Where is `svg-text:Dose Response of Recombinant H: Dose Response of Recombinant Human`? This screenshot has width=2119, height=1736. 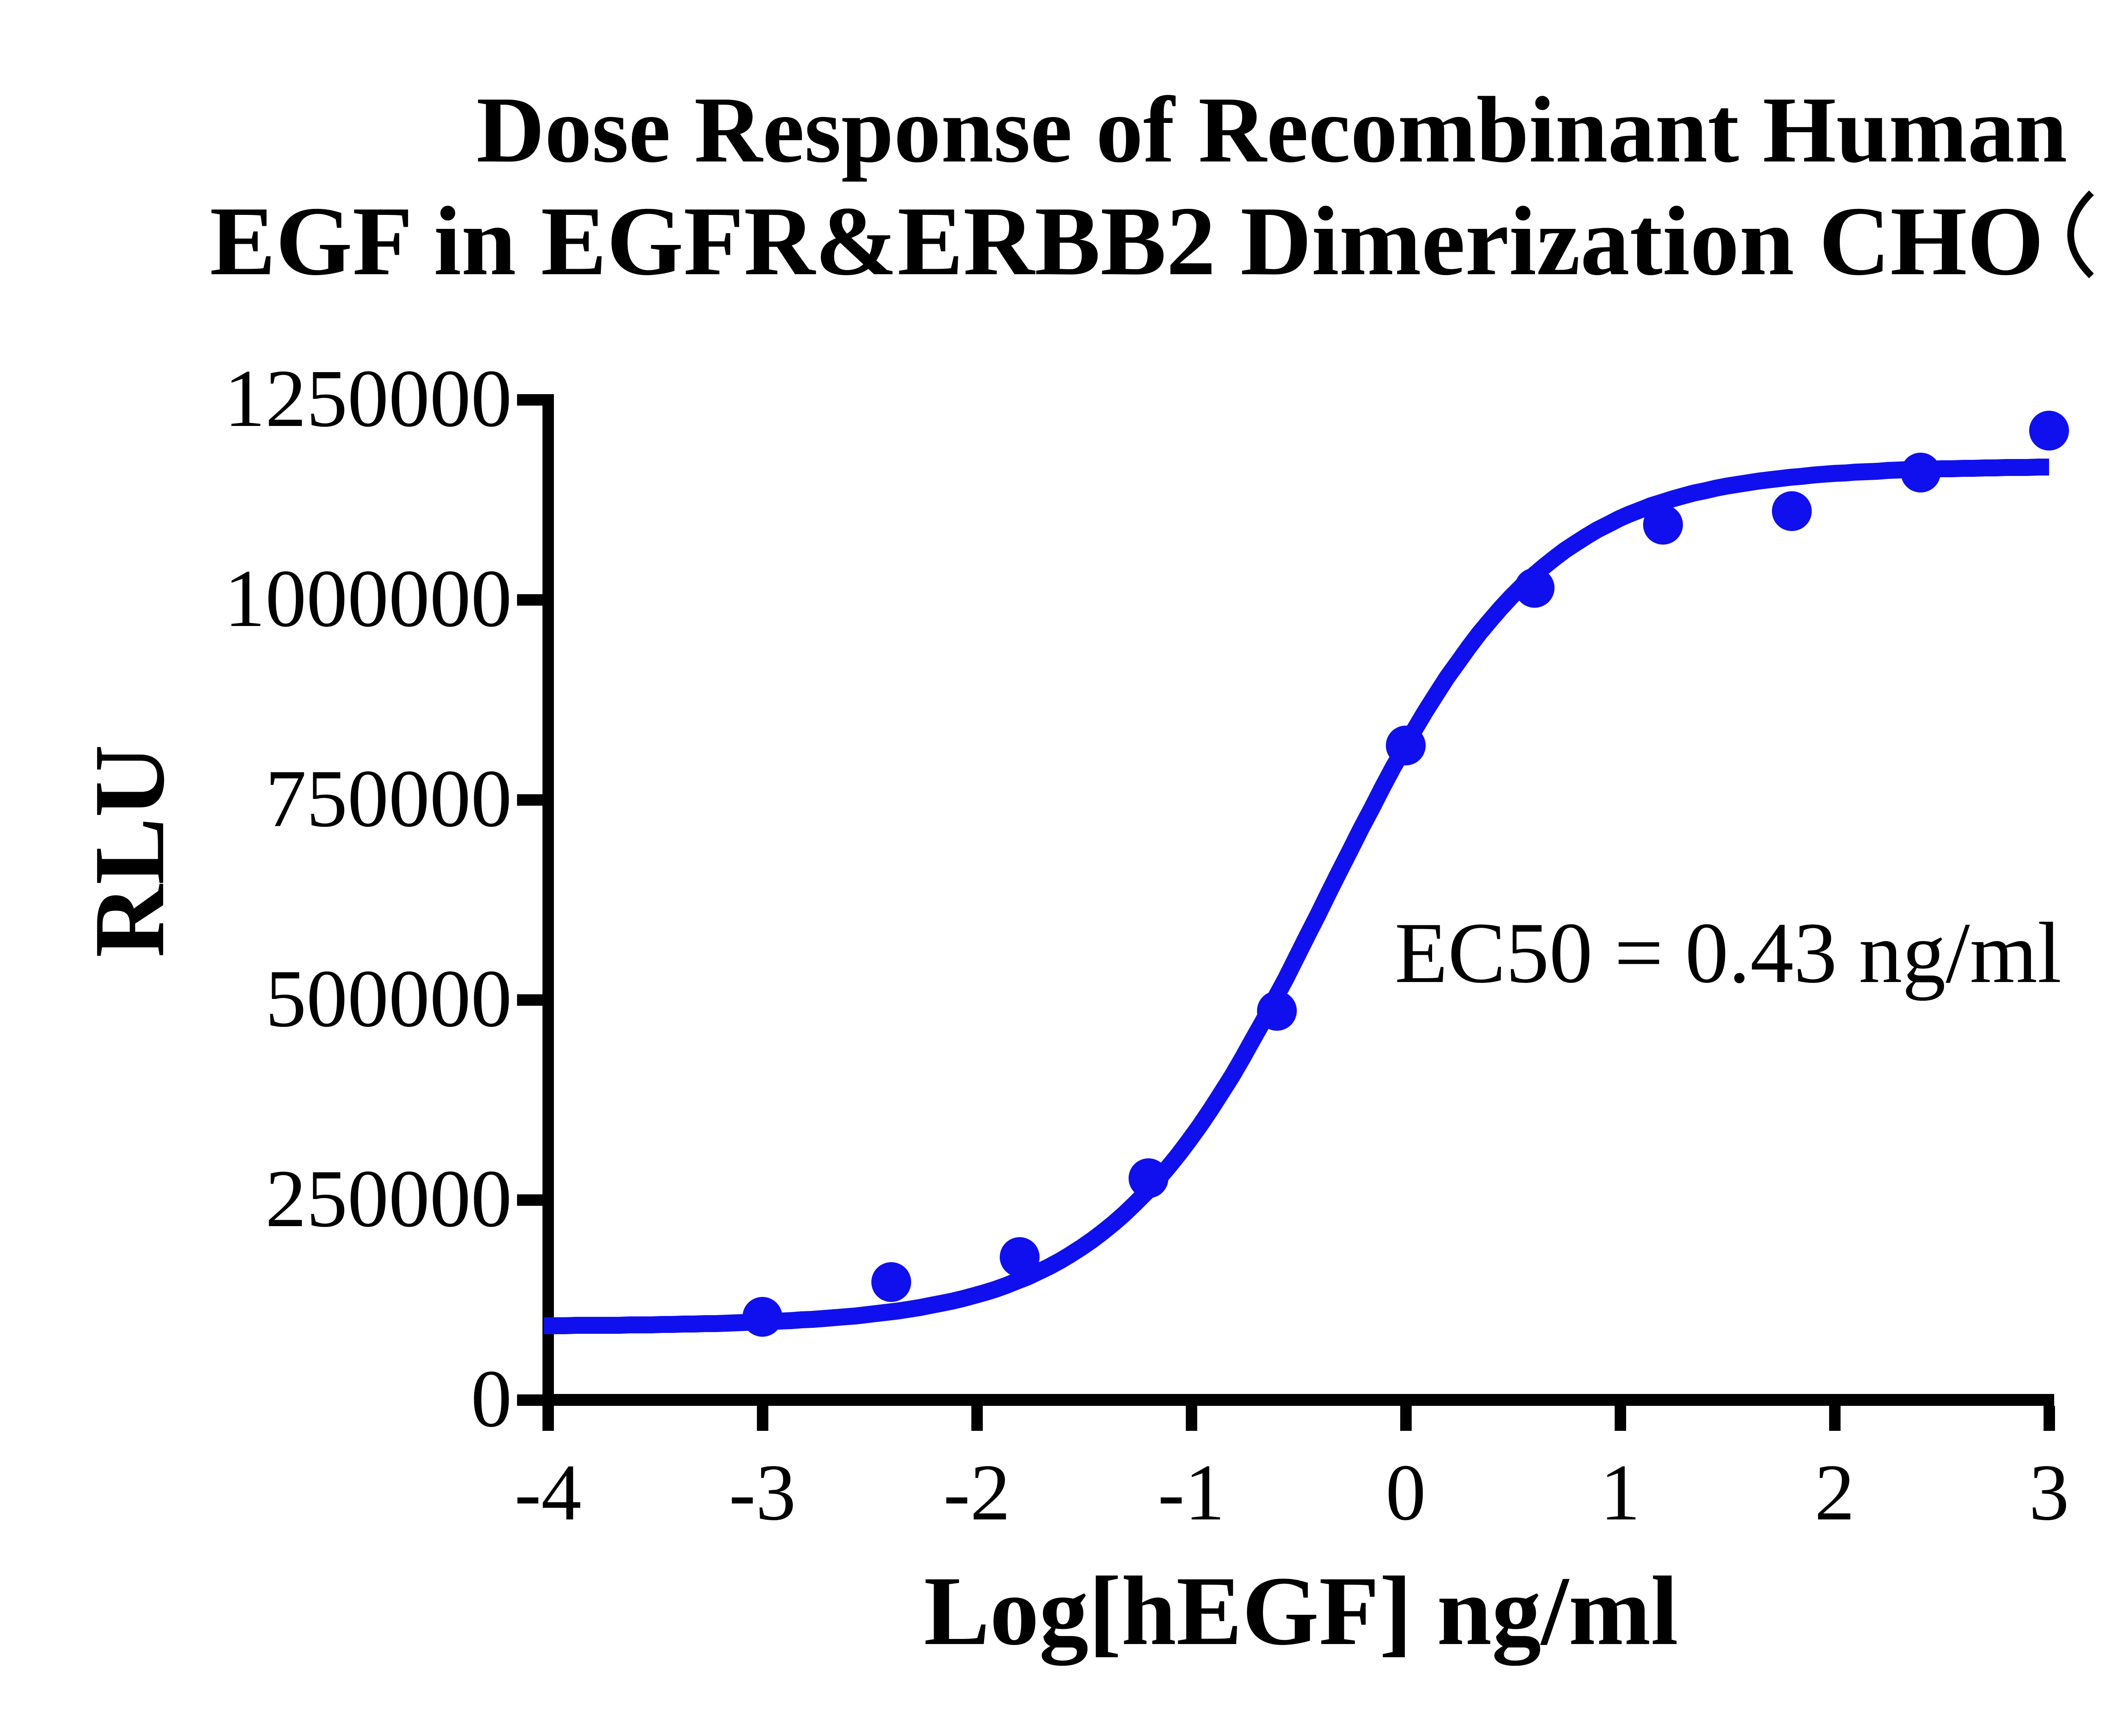 svg-text:Dose Response of Recombinant H: Dose Response of Recombinant Human is located at coordinates (1272, 130).